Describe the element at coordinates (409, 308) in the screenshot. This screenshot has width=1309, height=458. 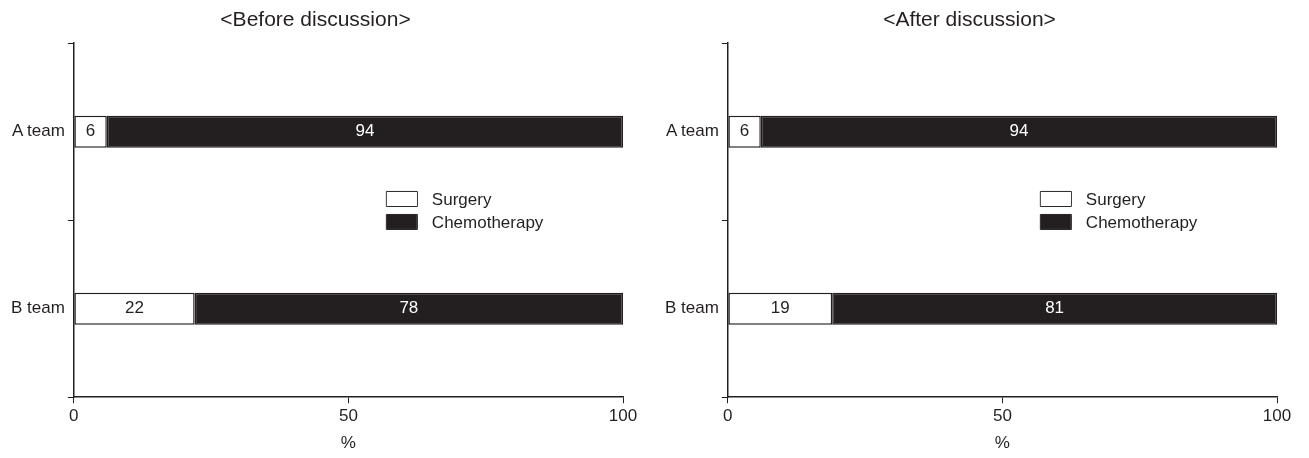
I see `data-label: 78` at that location.